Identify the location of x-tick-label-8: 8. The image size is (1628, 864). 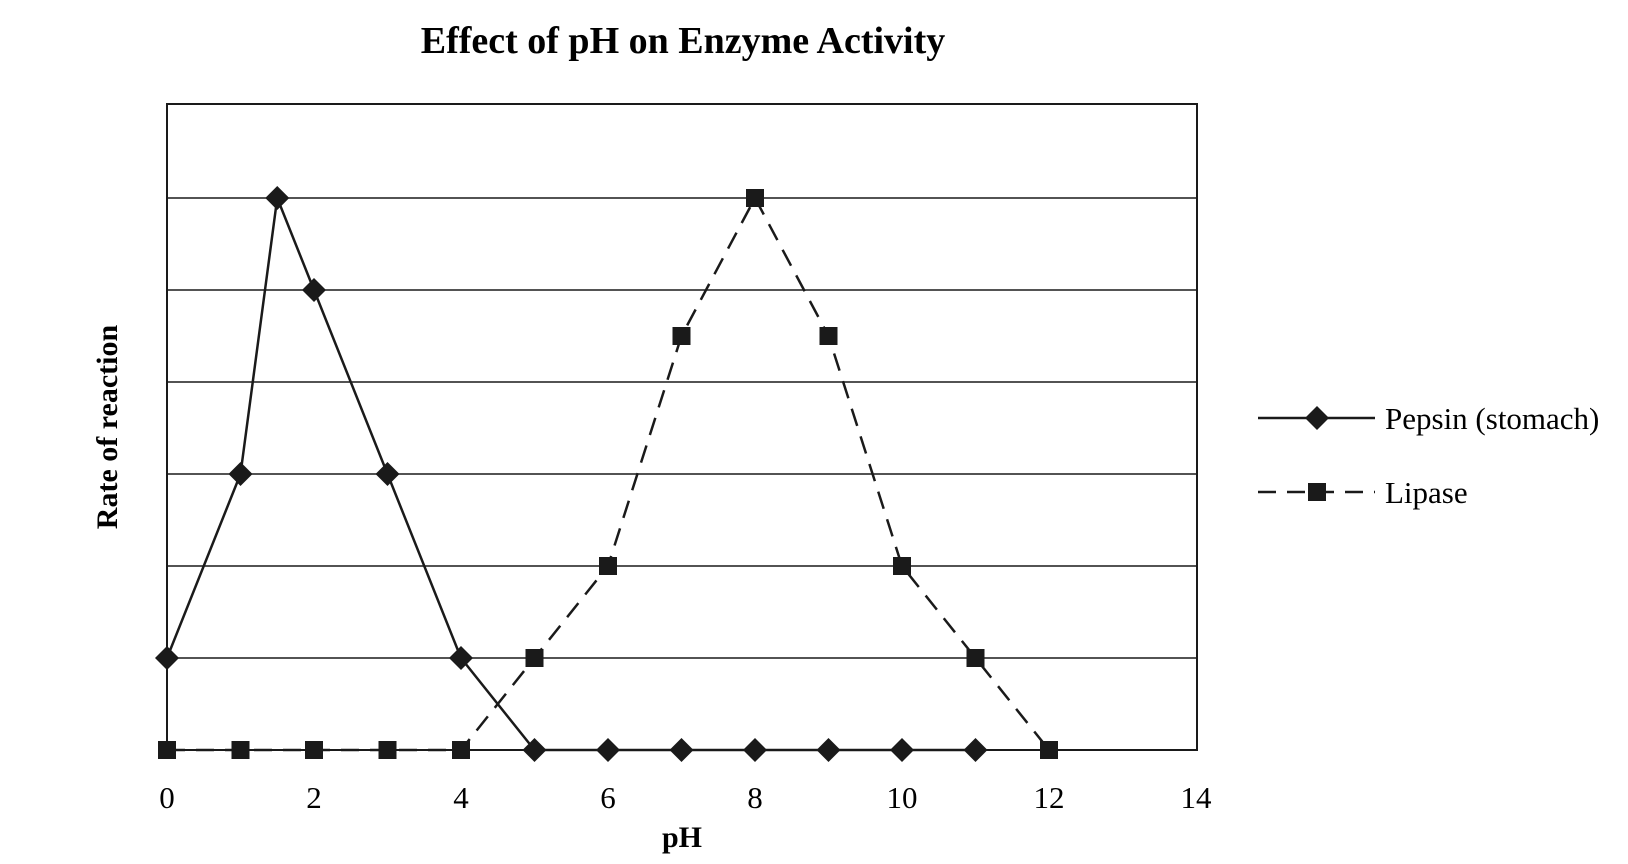
(755, 797).